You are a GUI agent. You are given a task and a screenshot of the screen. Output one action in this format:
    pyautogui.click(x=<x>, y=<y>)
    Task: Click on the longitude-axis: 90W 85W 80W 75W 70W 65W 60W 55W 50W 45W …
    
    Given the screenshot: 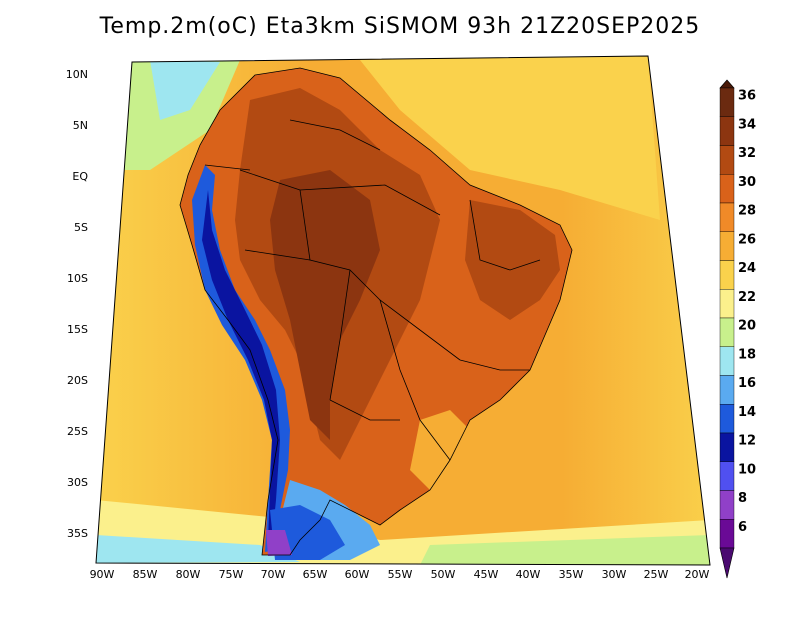 What is the action you would take?
    pyautogui.click(x=400, y=574)
    